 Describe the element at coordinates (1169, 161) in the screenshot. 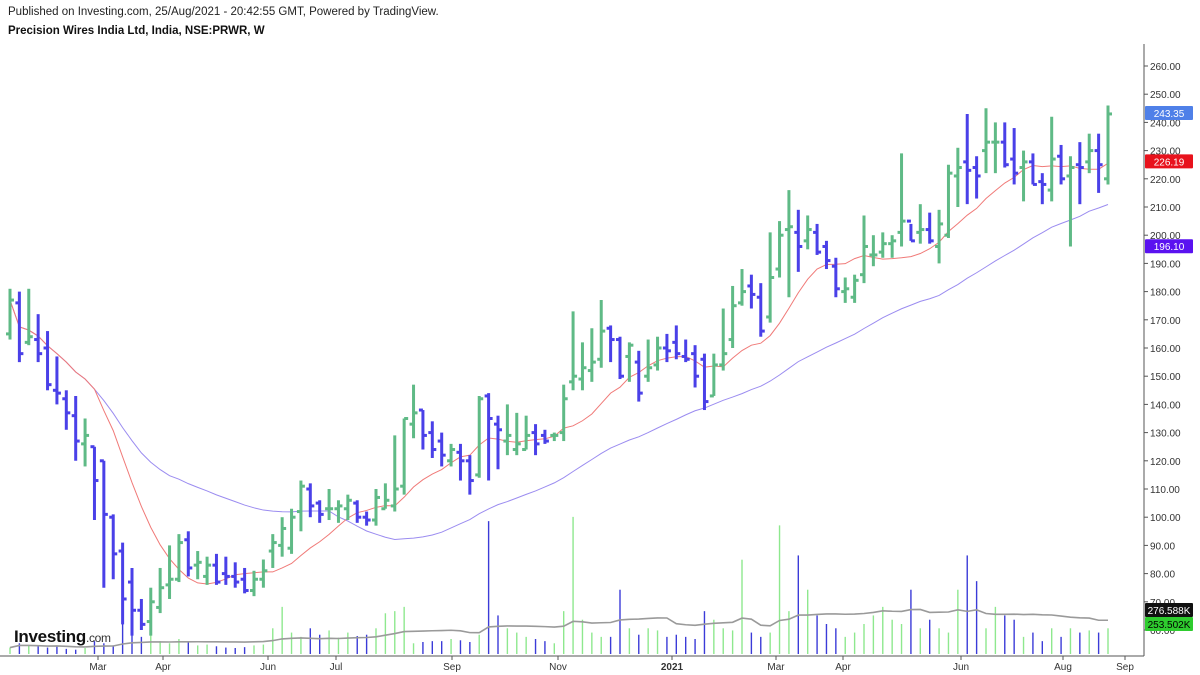

I see `ma-short-badge-bg` at that location.